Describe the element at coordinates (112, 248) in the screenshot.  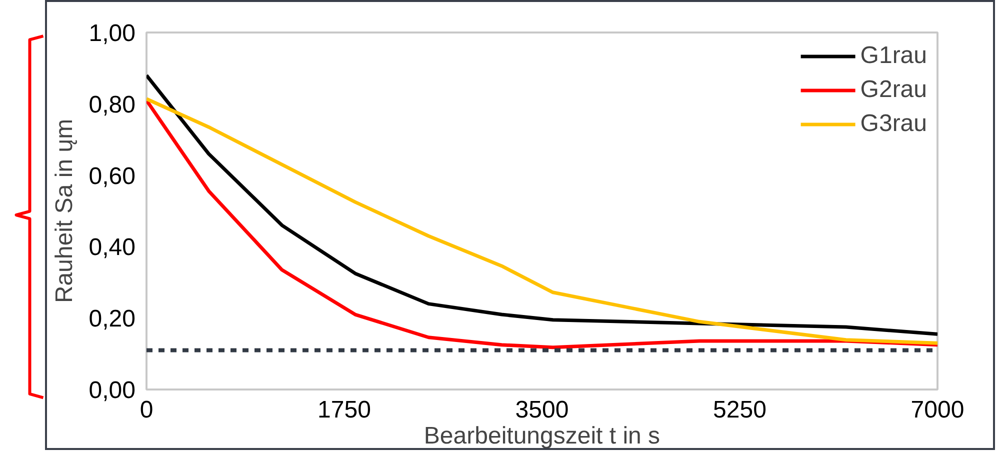
I see `y-tick-label: 0,40` at that location.